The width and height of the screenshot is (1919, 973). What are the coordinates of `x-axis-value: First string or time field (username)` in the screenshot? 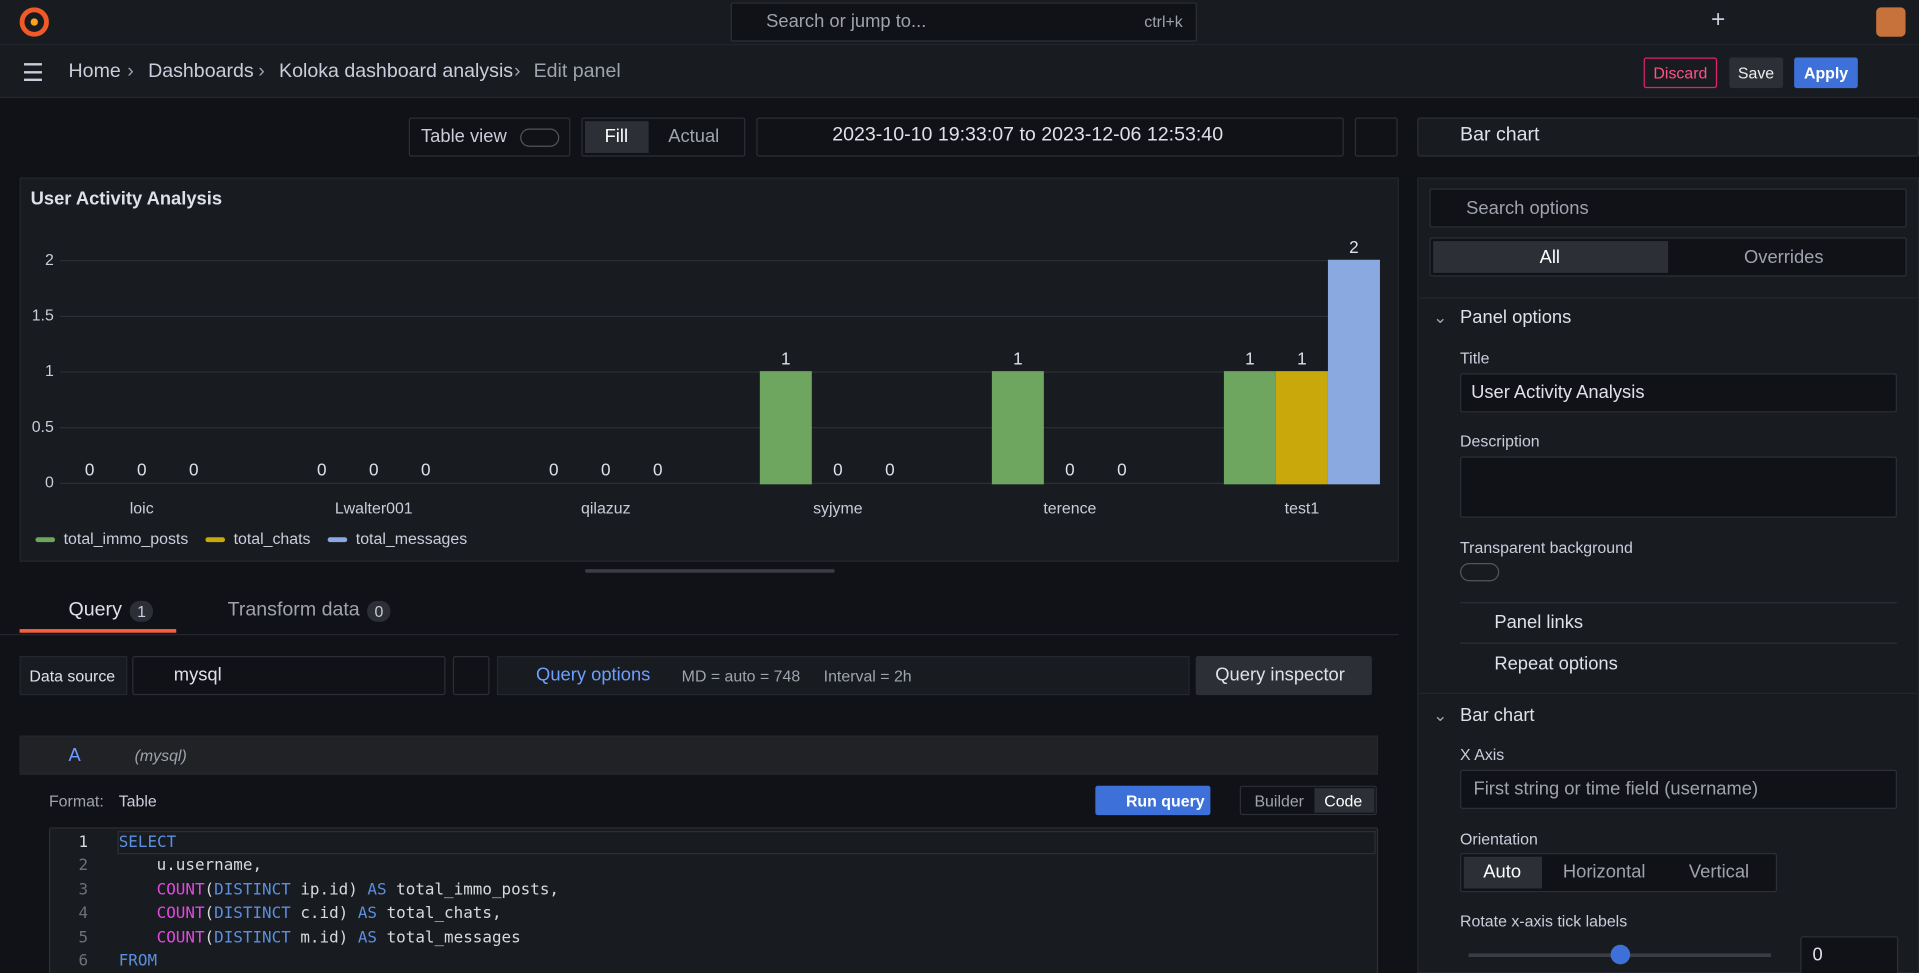 It's located at (1616, 789).